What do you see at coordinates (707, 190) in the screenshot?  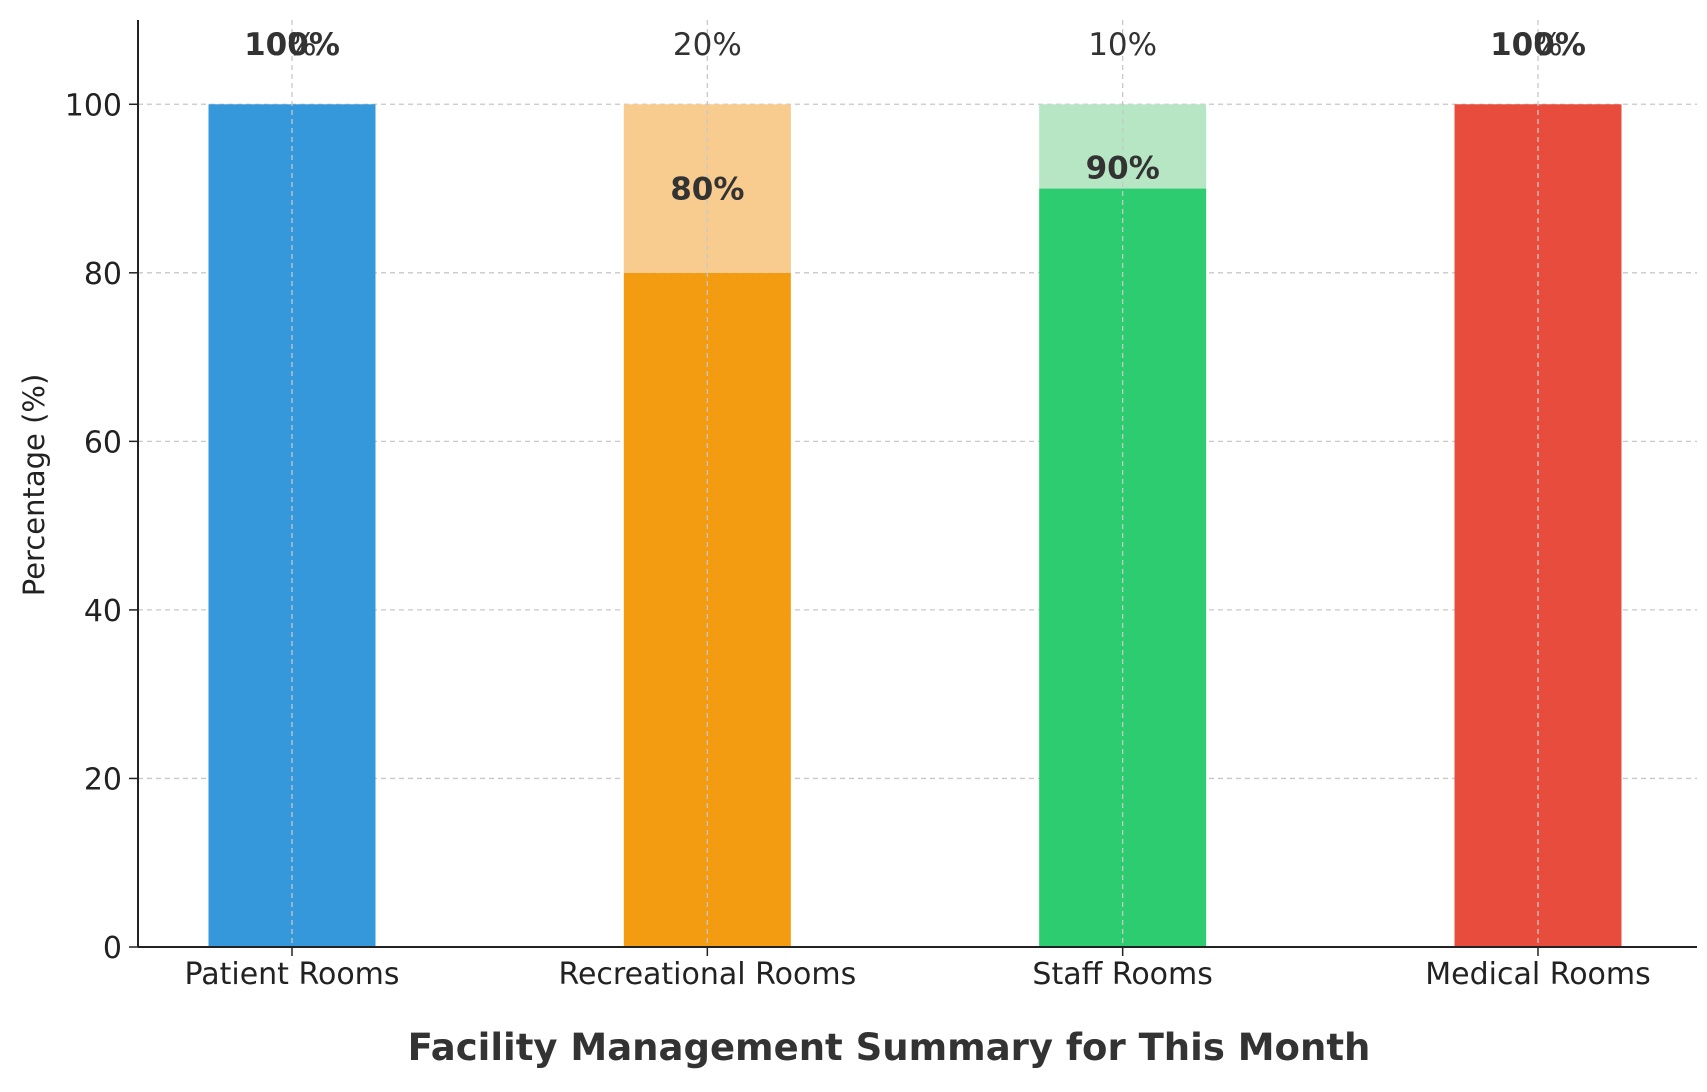 I see `value-label-primary: 80%` at bounding box center [707, 190].